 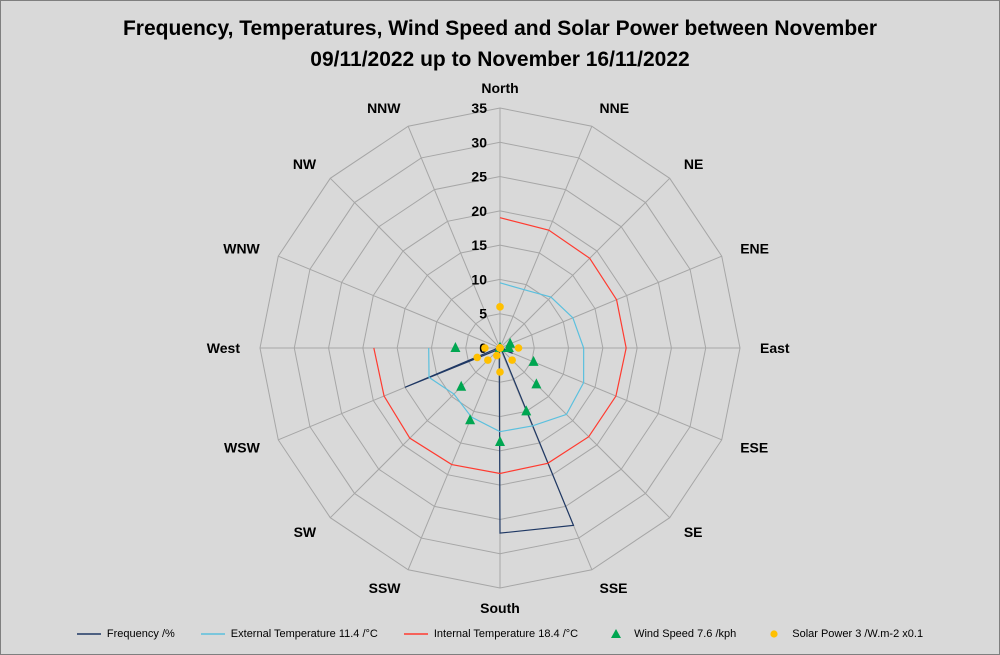 What do you see at coordinates (693, 164) in the screenshot?
I see `category-label: NE` at bounding box center [693, 164].